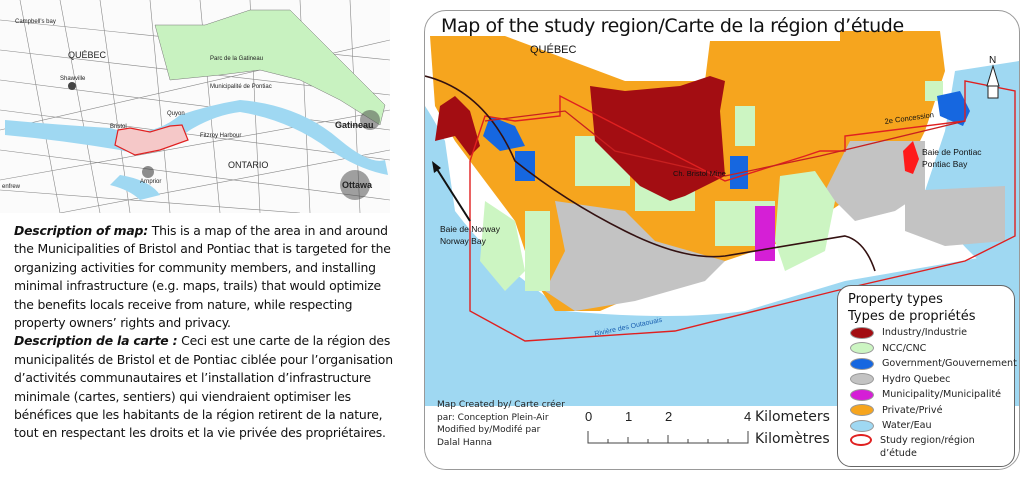 Image resolution: width=1024 pixels, height=480 pixels. Describe the element at coordinates (150, 182) in the screenshot. I see `label-arnprior: Arnprior` at that location.